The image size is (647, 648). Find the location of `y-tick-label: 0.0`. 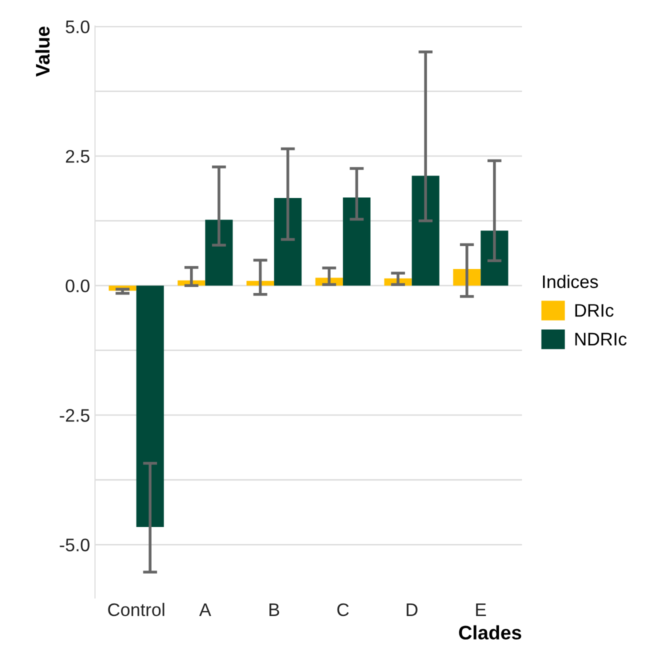

y-tick-label: 0.0 is located at coordinates (78, 286).